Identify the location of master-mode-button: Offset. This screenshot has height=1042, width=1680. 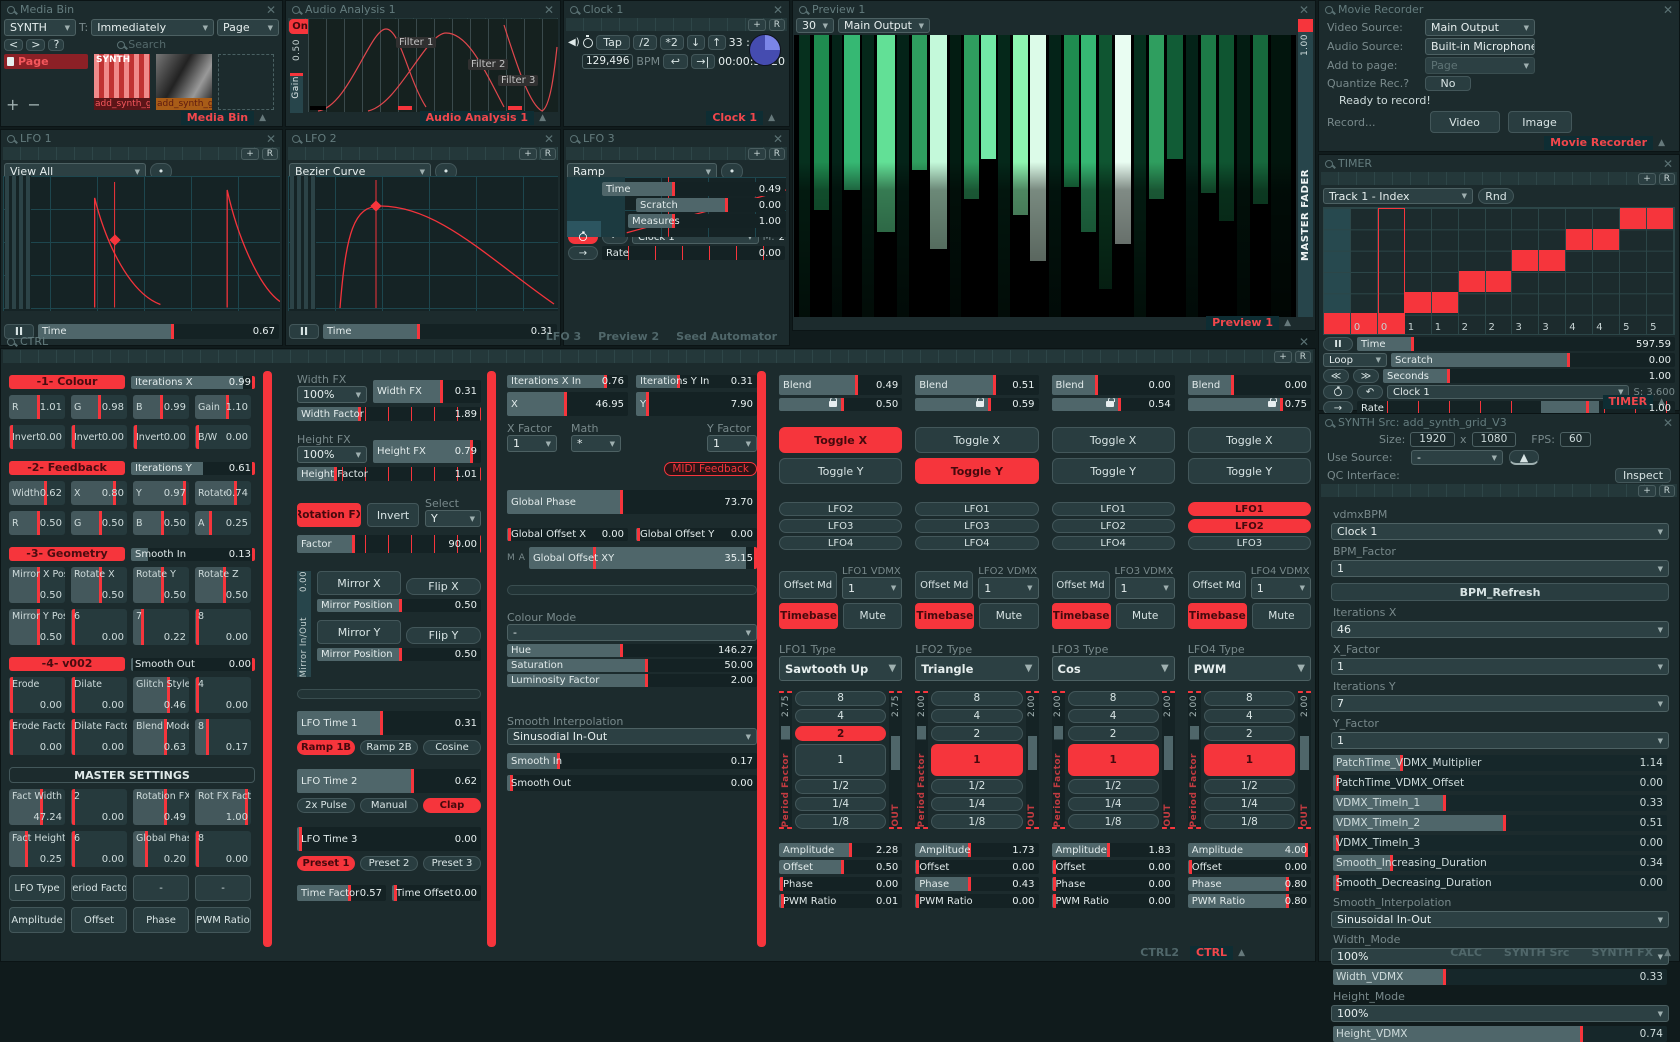
(99, 920).